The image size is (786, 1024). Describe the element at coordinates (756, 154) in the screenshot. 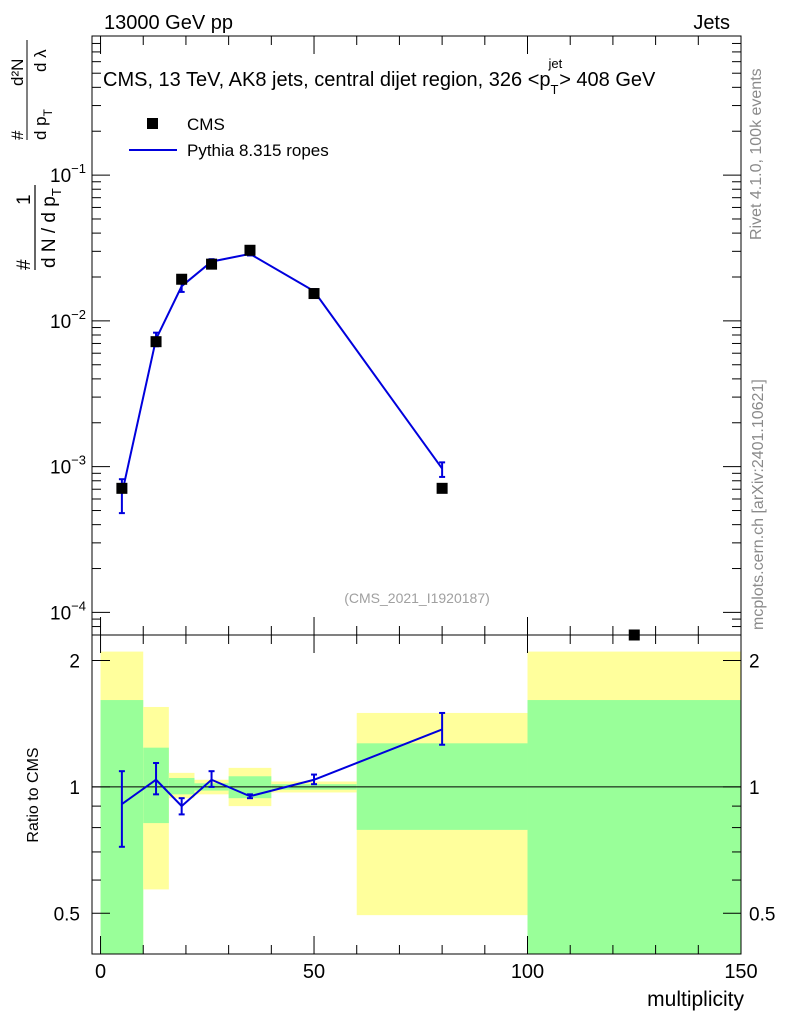

I see `rivet-label: Rivet 4.1.0, 100k events` at that location.